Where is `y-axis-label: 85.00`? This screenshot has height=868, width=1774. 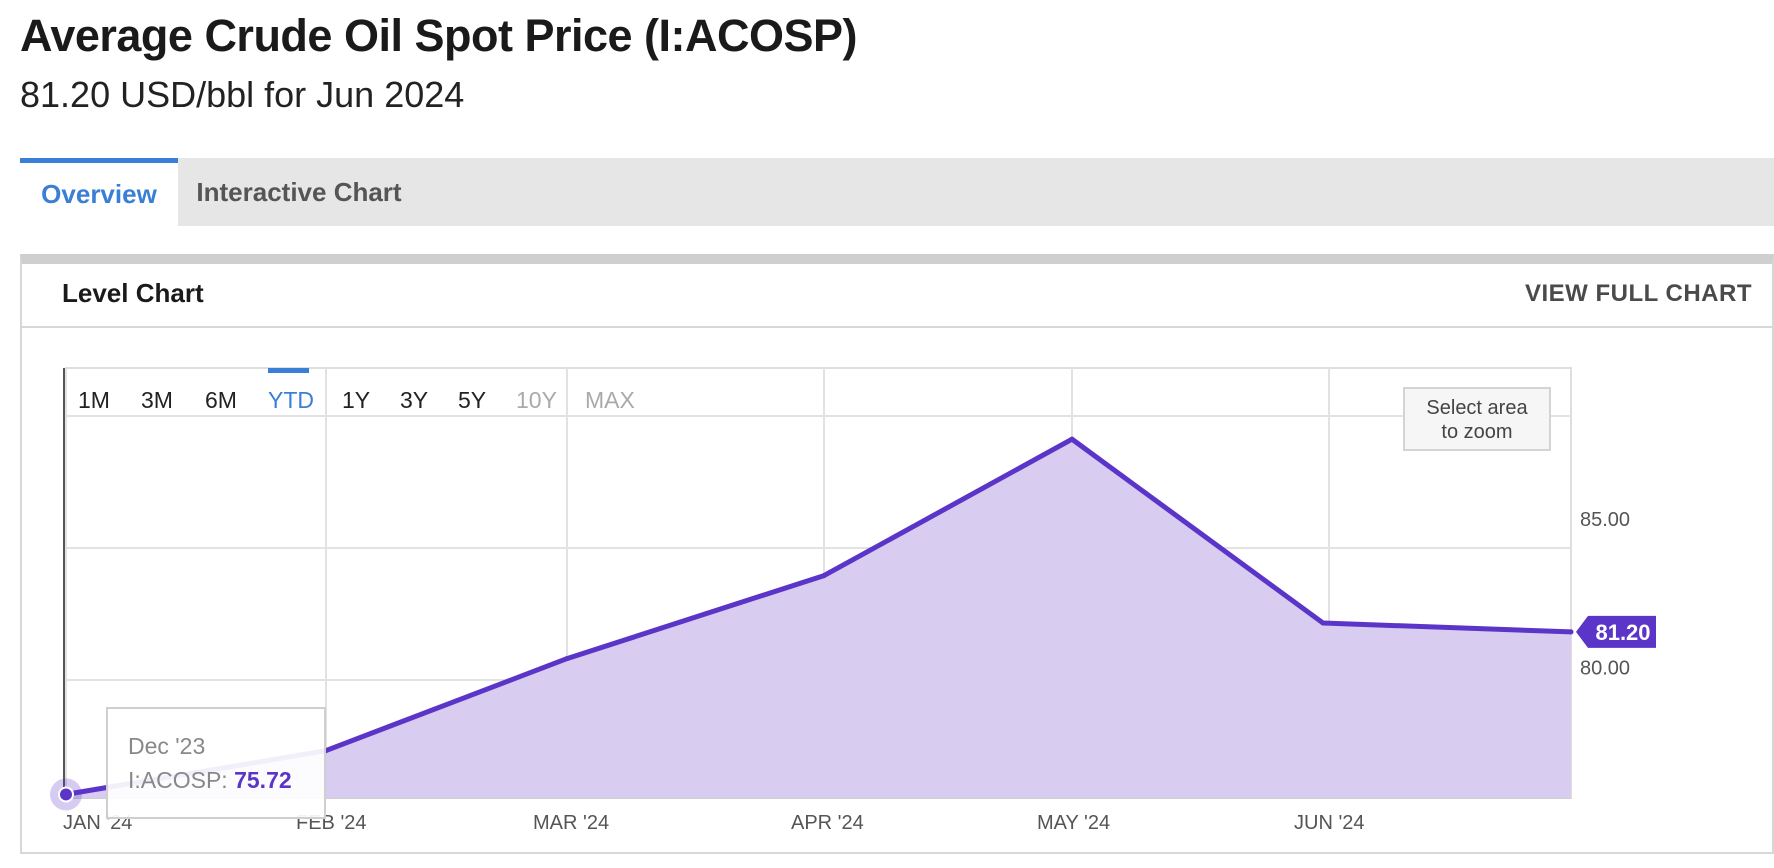
y-axis-label: 85.00 is located at coordinates (1605, 520).